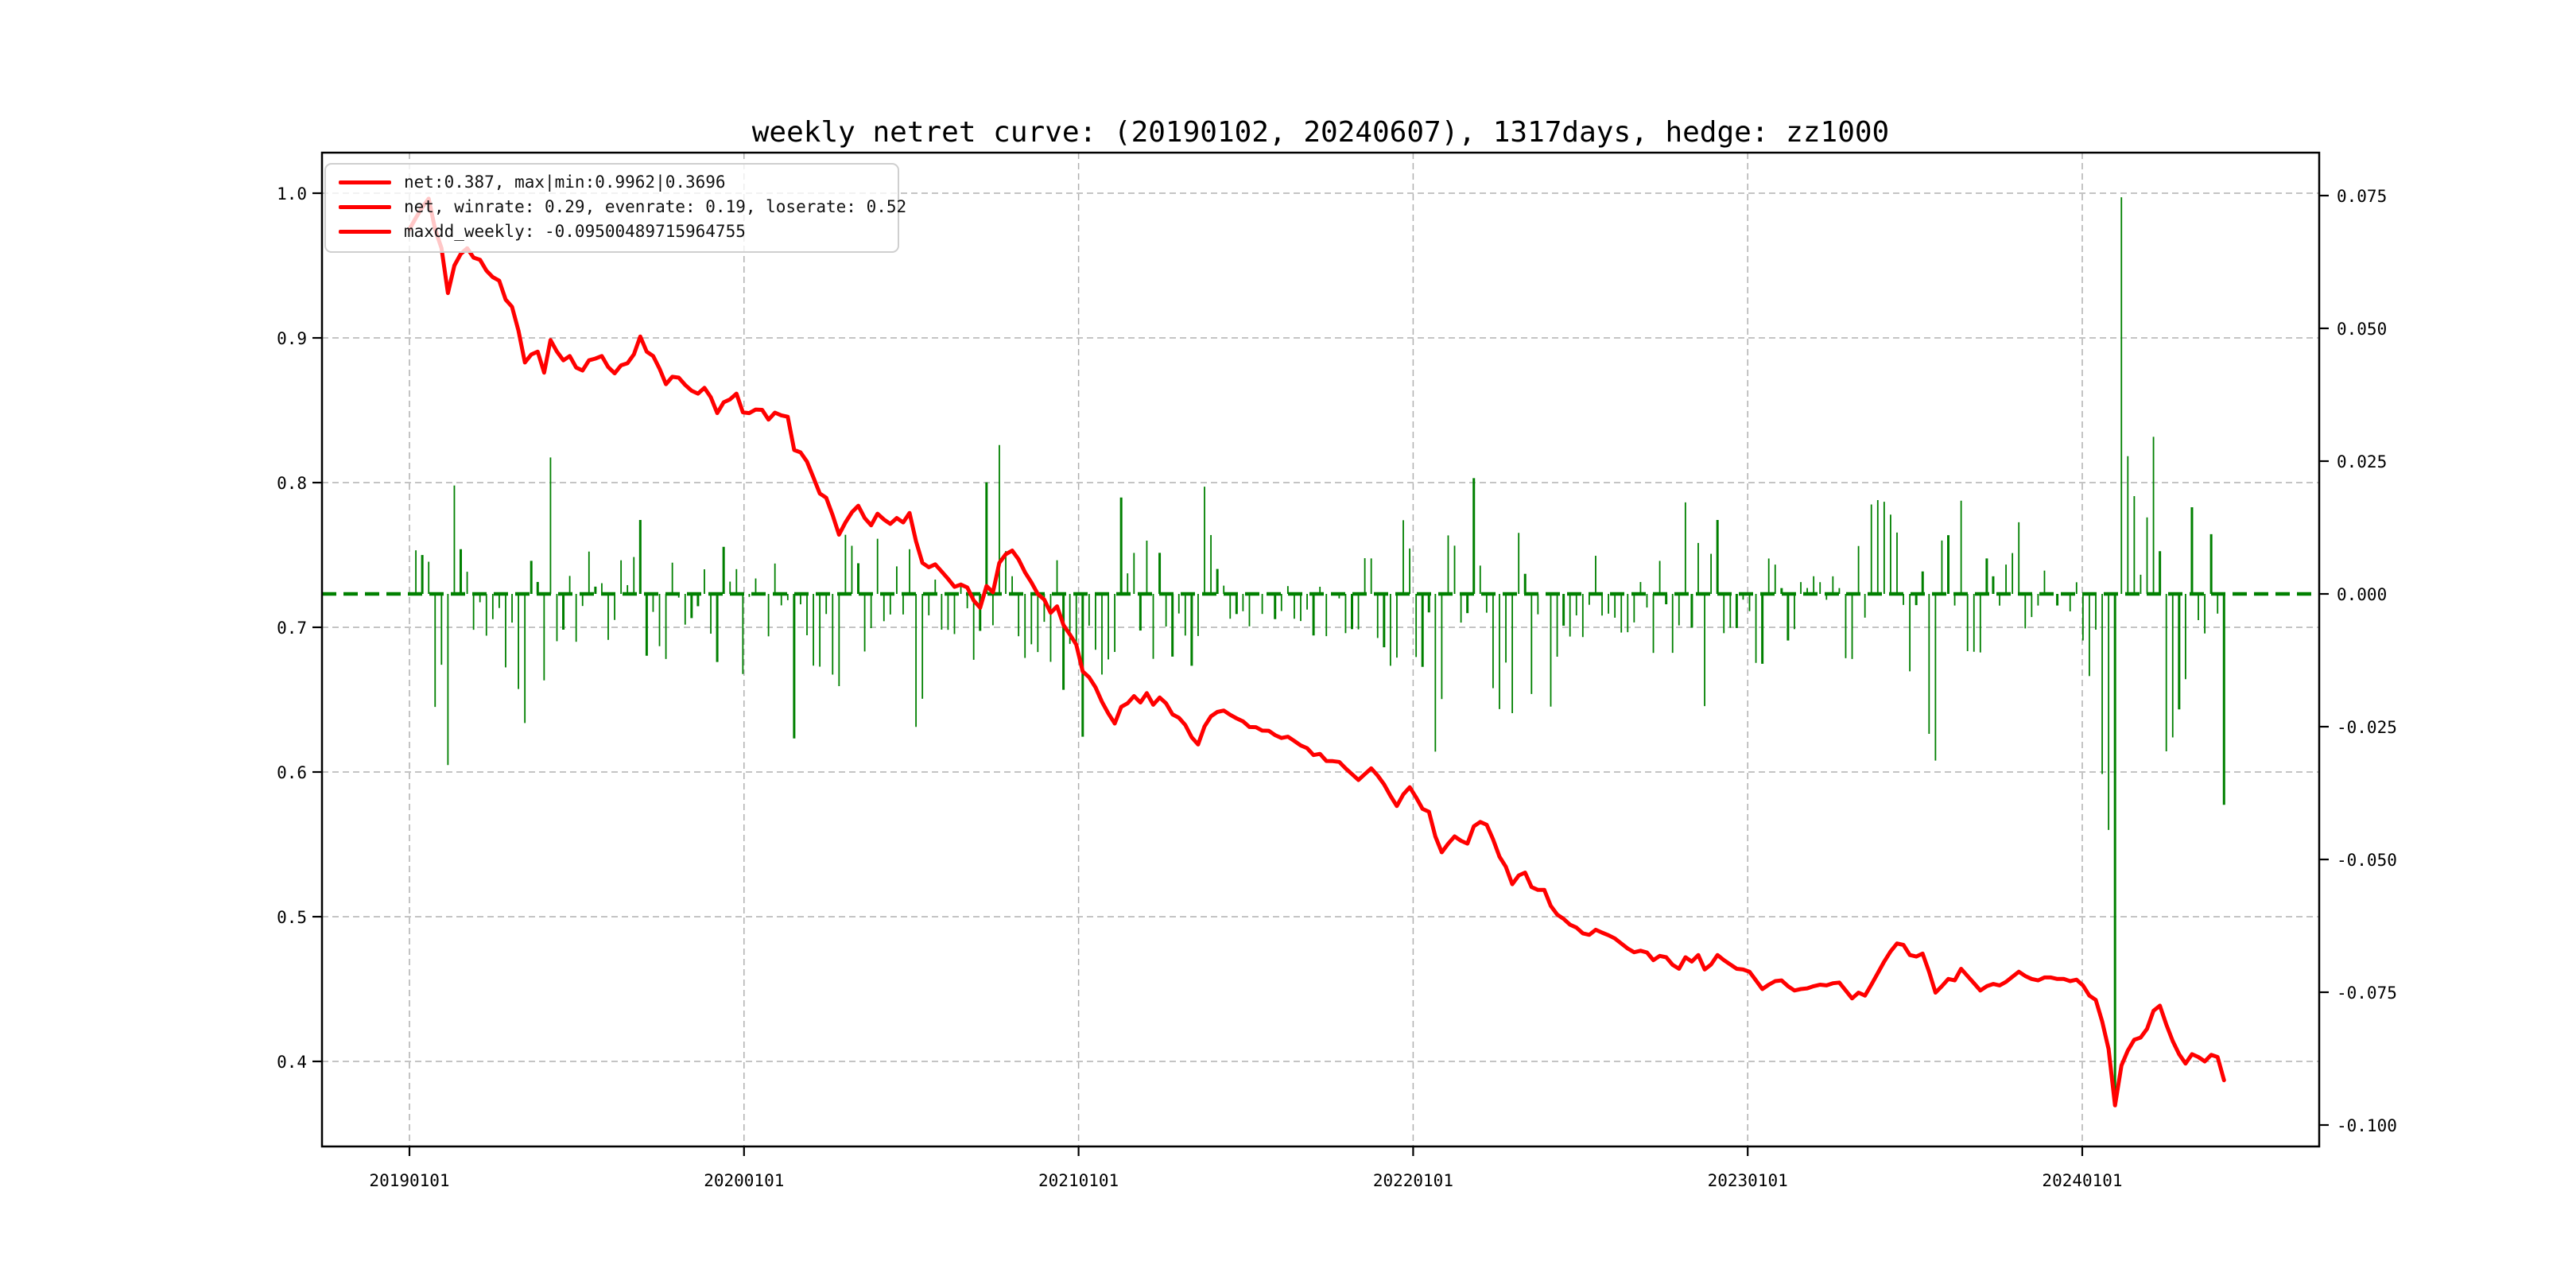 The width and height of the screenshot is (2576, 1288). I want to click on tick-label-right: 0.000, so click(2362, 594).